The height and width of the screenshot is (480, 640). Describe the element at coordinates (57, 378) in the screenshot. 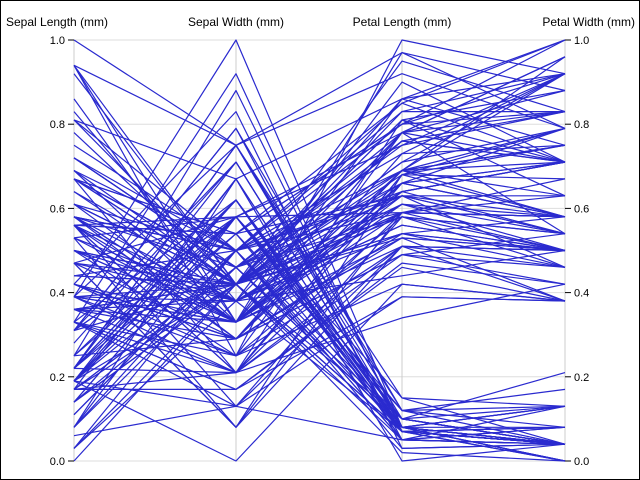

I see `left-tick-label-1: 0.2` at that location.